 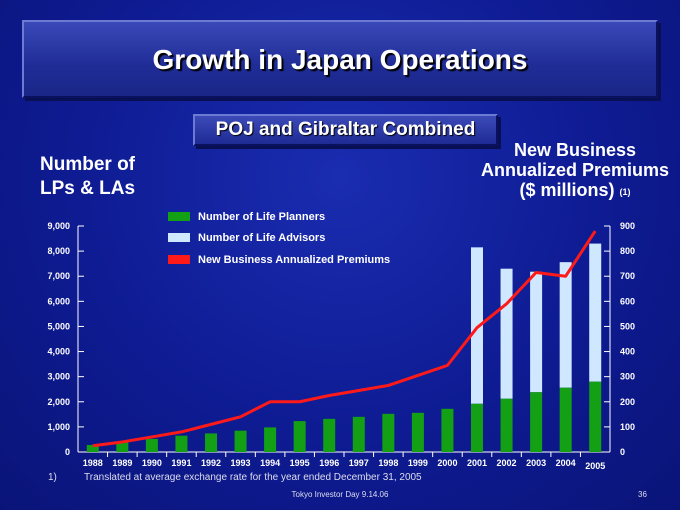 I want to click on legend-swatch-life-planners, so click(x=179, y=216).